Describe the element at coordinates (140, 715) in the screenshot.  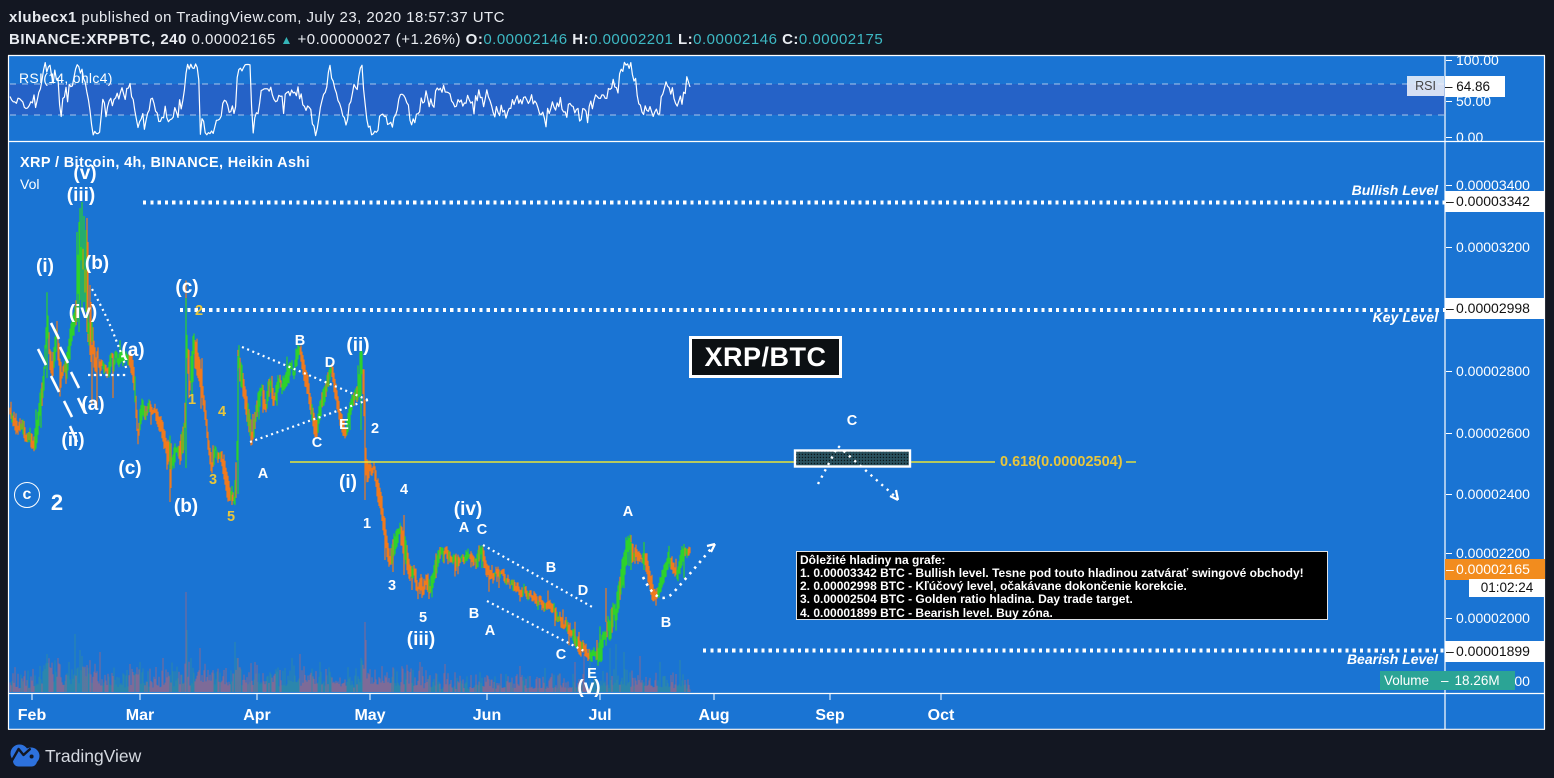
I see `svg-text: Mar` at that location.